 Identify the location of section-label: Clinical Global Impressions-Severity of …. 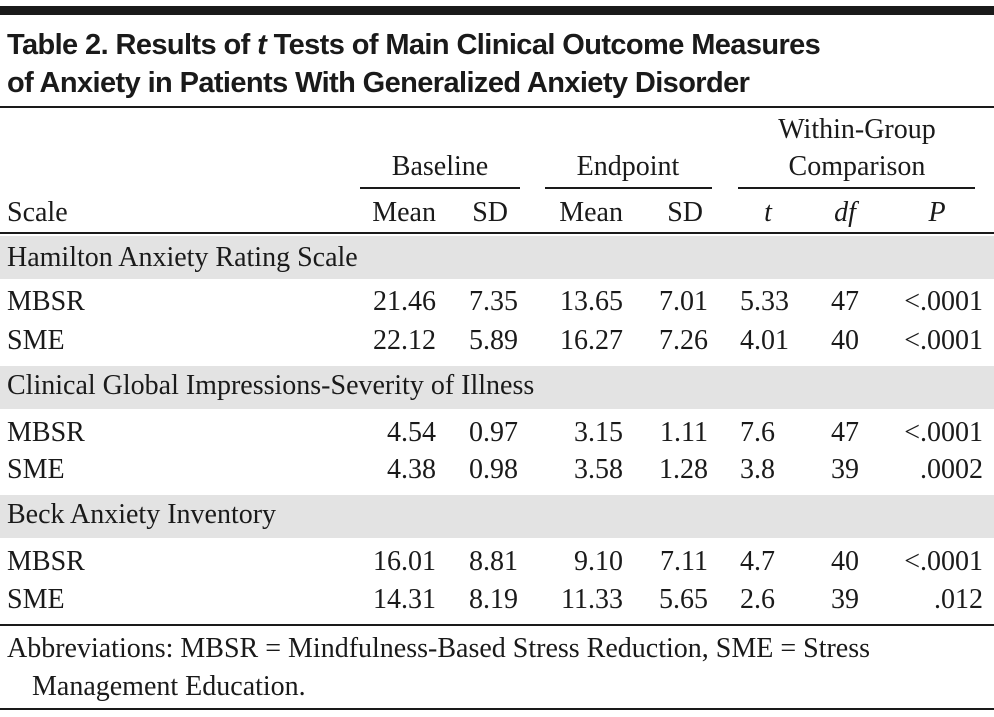
(271, 385).